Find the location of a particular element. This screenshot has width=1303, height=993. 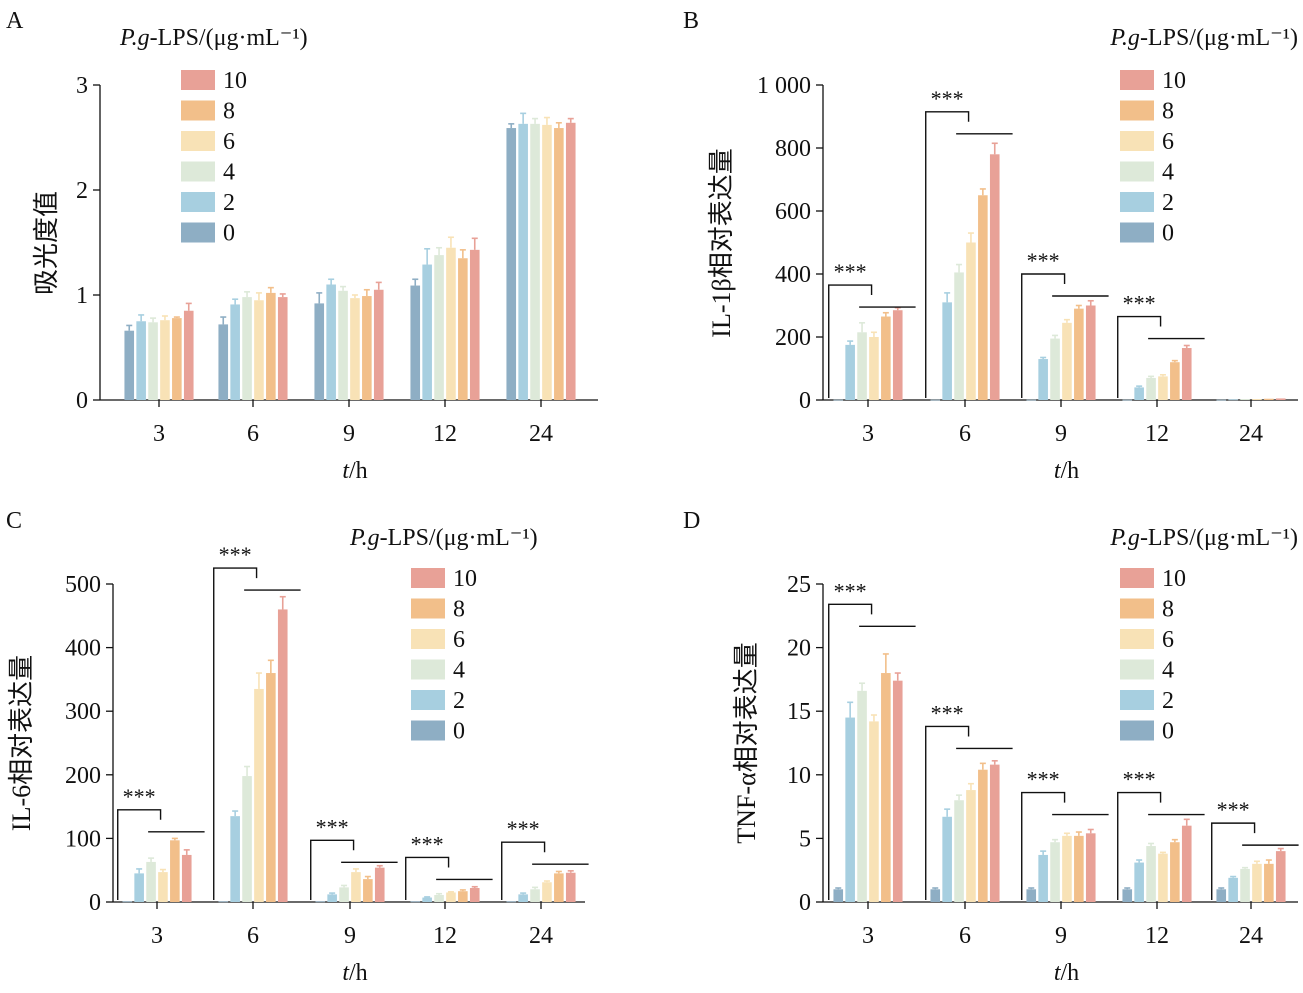

x-tick-label: 3 is located at coordinates (868, 434).